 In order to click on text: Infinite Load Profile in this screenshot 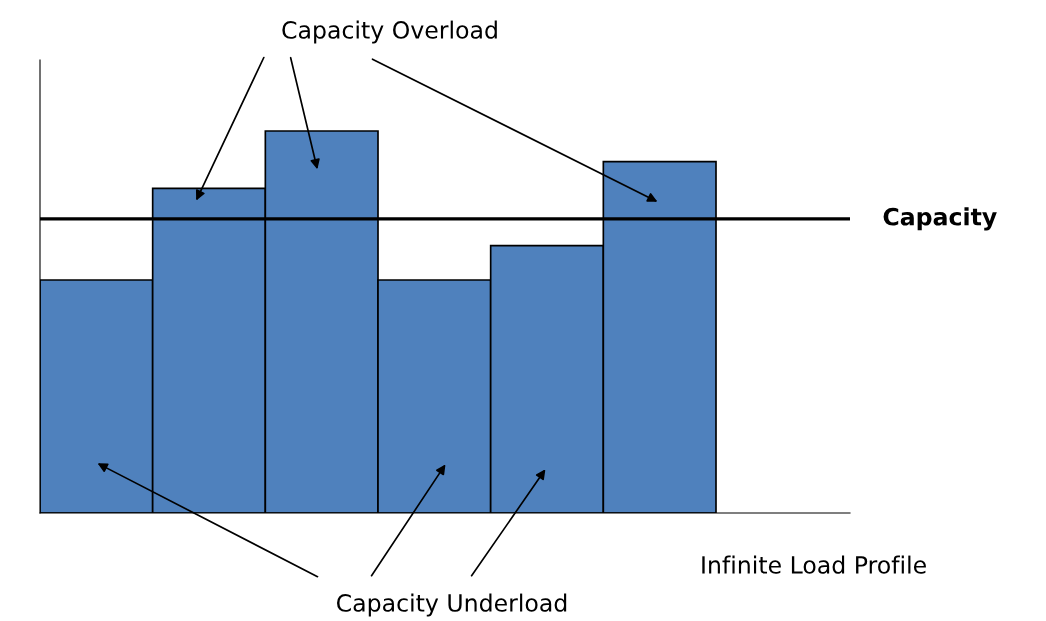, I will do `click(814, 564)`.